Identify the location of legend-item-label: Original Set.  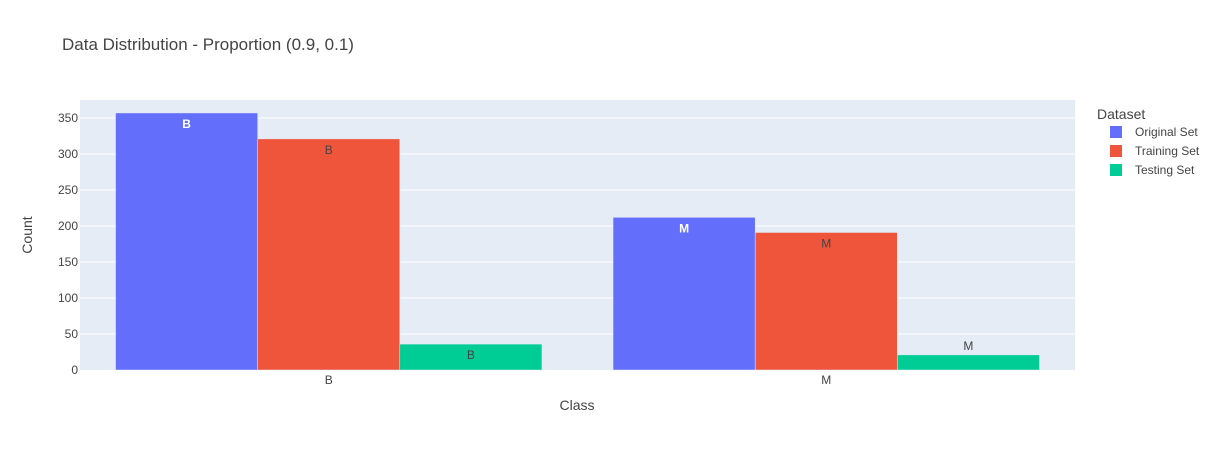
(1166, 132).